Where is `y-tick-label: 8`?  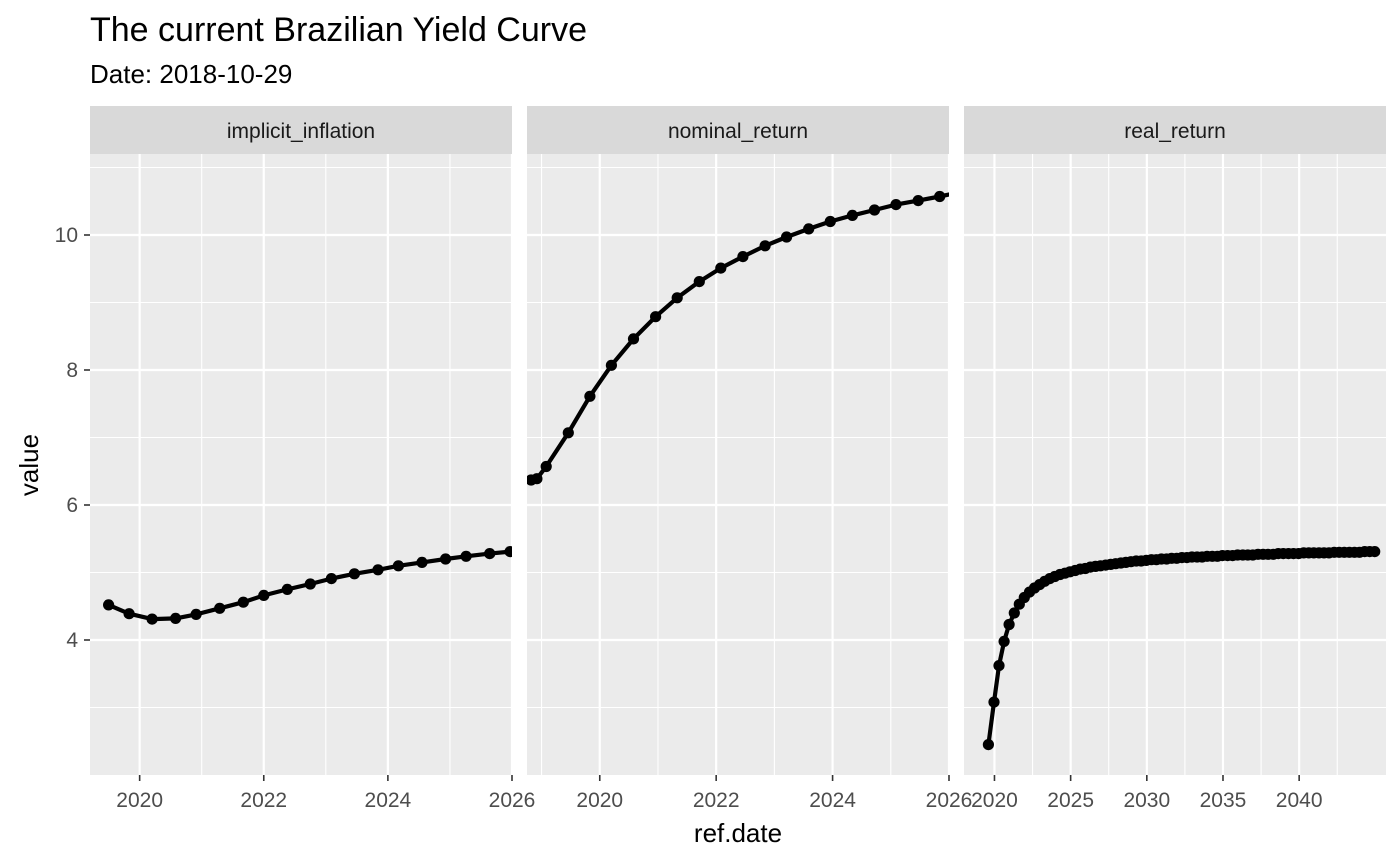
y-tick-label: 8 is located at coordinates (72, 370).